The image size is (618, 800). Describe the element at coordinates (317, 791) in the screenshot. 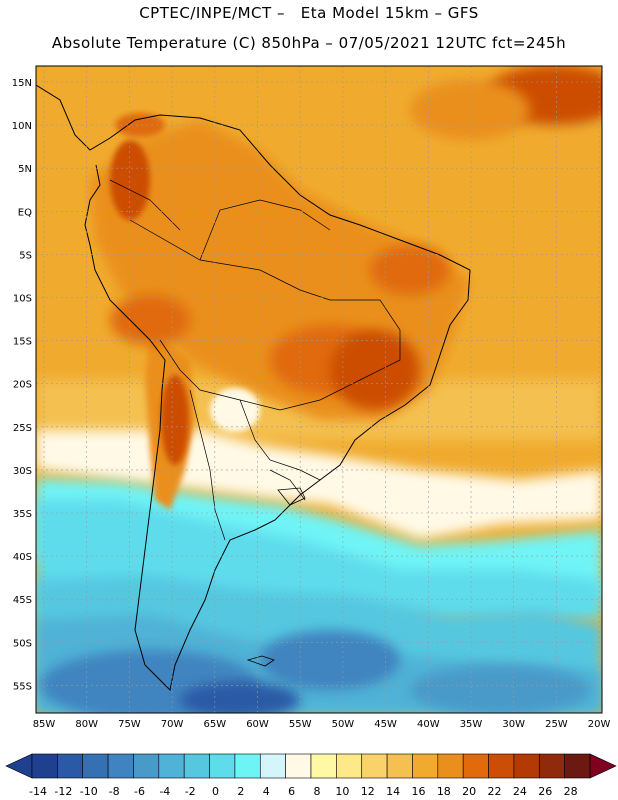

I see `colorbar-label: 8` at that location.